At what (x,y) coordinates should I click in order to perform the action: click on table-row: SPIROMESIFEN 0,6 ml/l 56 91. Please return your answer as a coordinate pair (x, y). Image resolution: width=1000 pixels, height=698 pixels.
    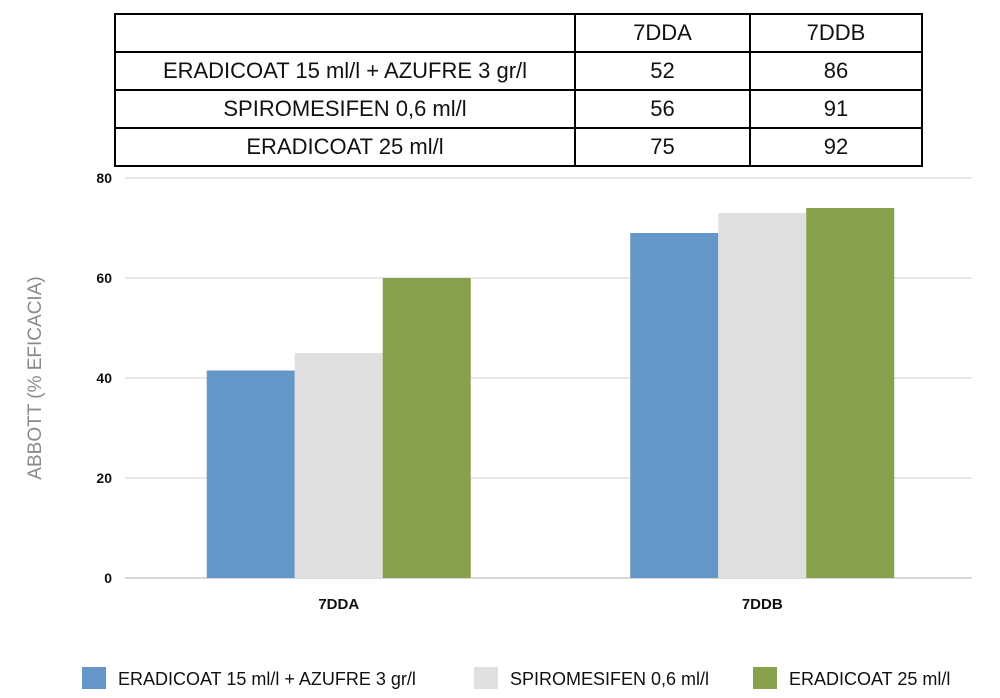
    Looking at the image, I should click on (518, 109).